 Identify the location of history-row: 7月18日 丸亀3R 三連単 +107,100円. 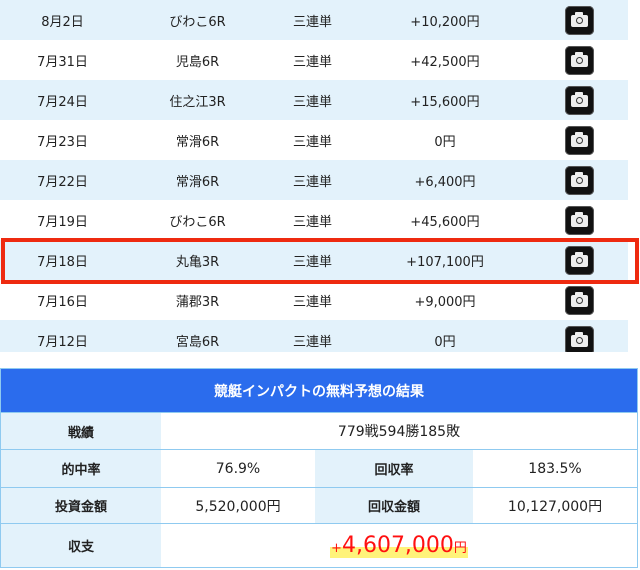
(314, 260).